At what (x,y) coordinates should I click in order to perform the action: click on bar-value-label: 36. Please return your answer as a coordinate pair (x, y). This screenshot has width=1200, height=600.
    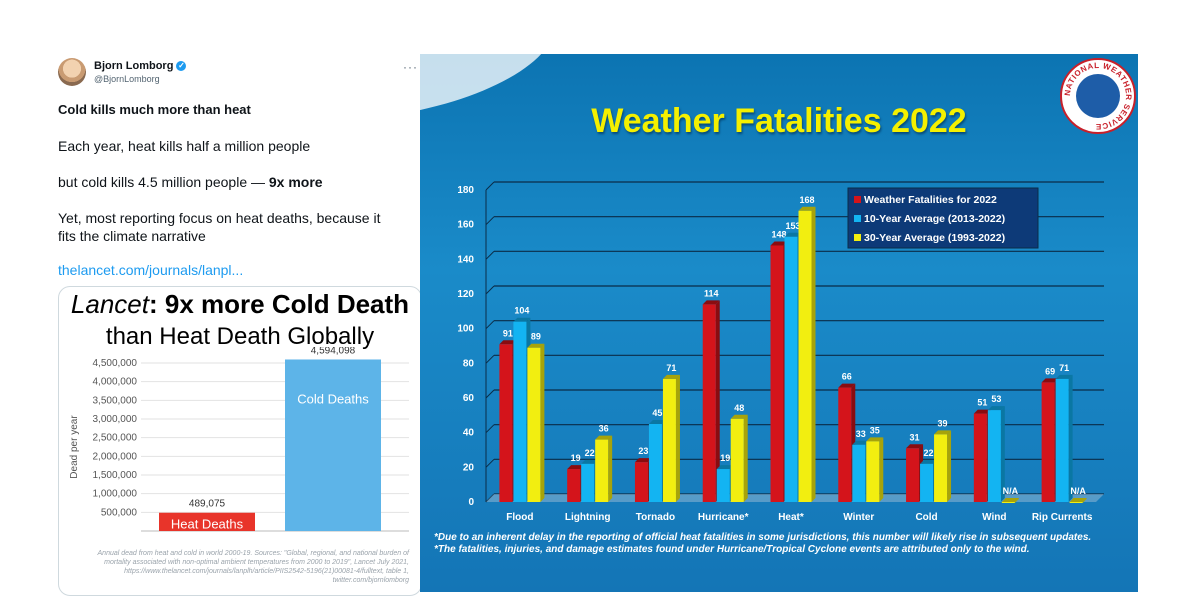
    Looking at the image, I should click on (604, 429).